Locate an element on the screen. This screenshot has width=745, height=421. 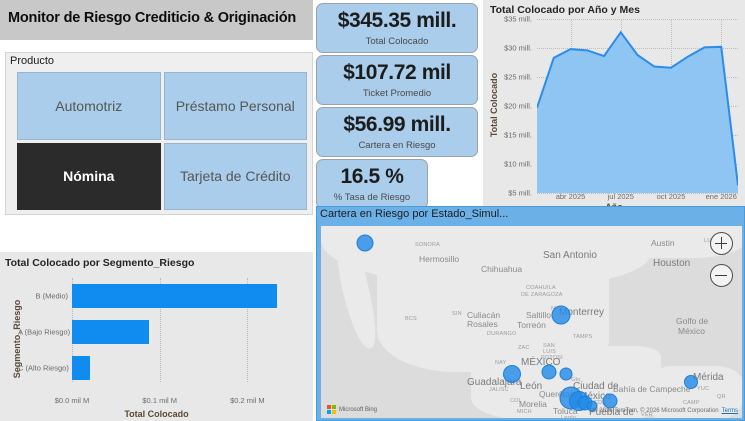
slicer-header-label: Producto is located at coordinates (32, 61).